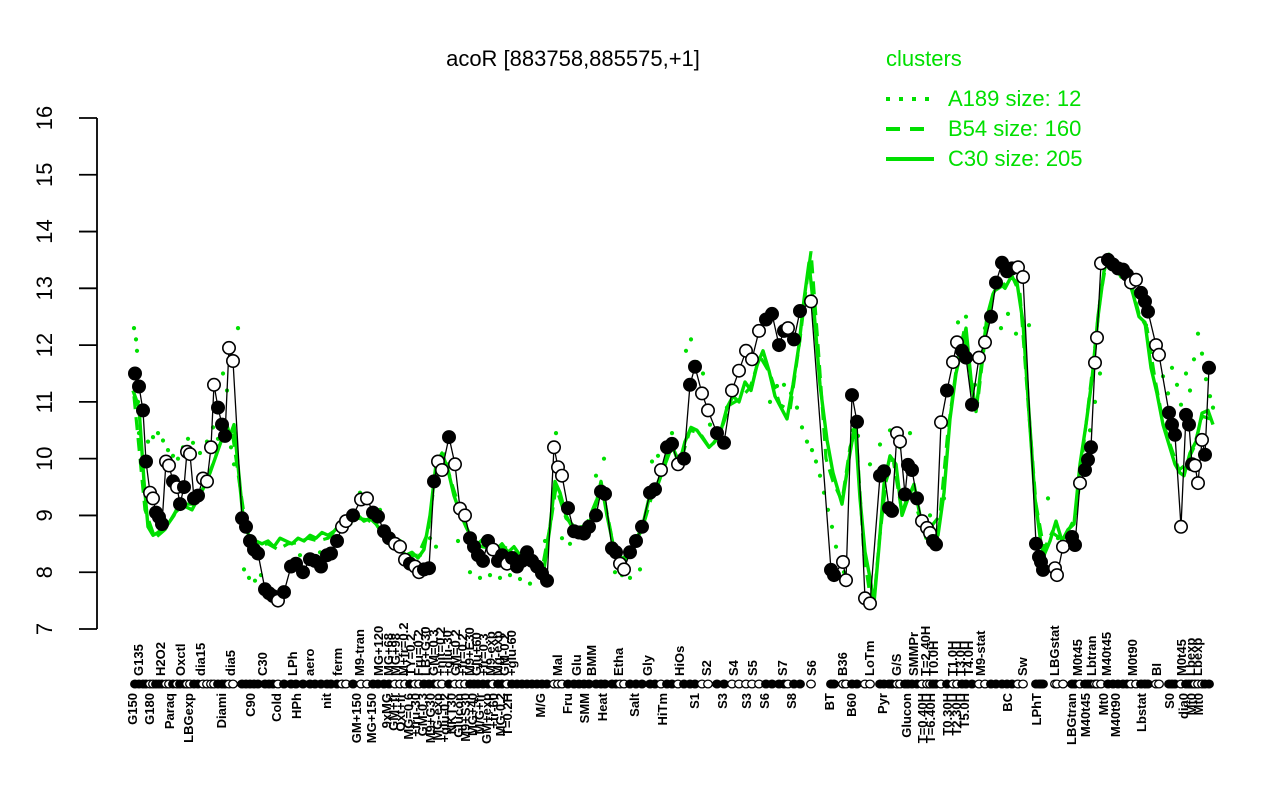 This screenshot has width=1280, height=800. I want to click on x-axis-label-top: +nit=0.2, so click(440, 651).